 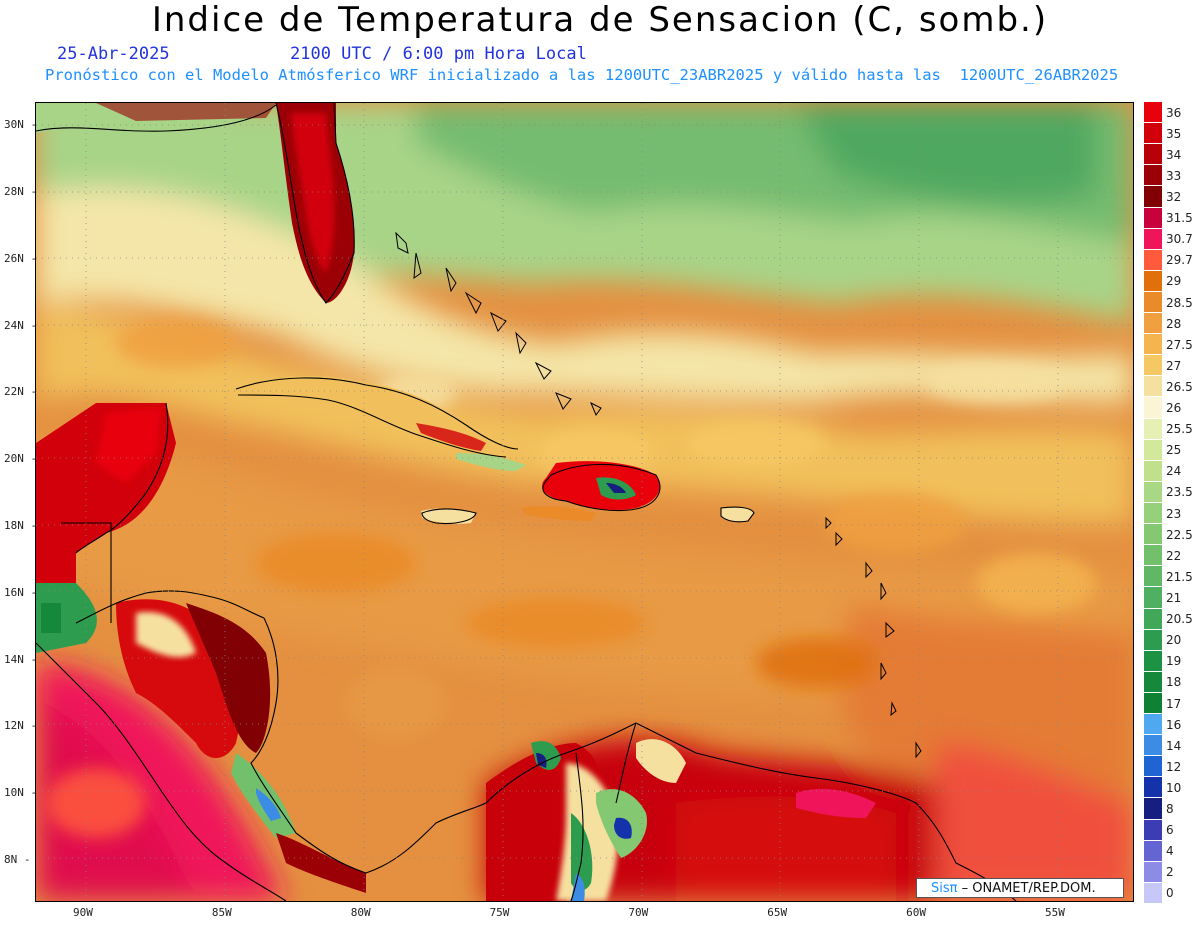 What do you see at coordinates (1179, 344) in the screenshot?
I see `legend-level-label: 27.5` at bounding box center [1179, 344].